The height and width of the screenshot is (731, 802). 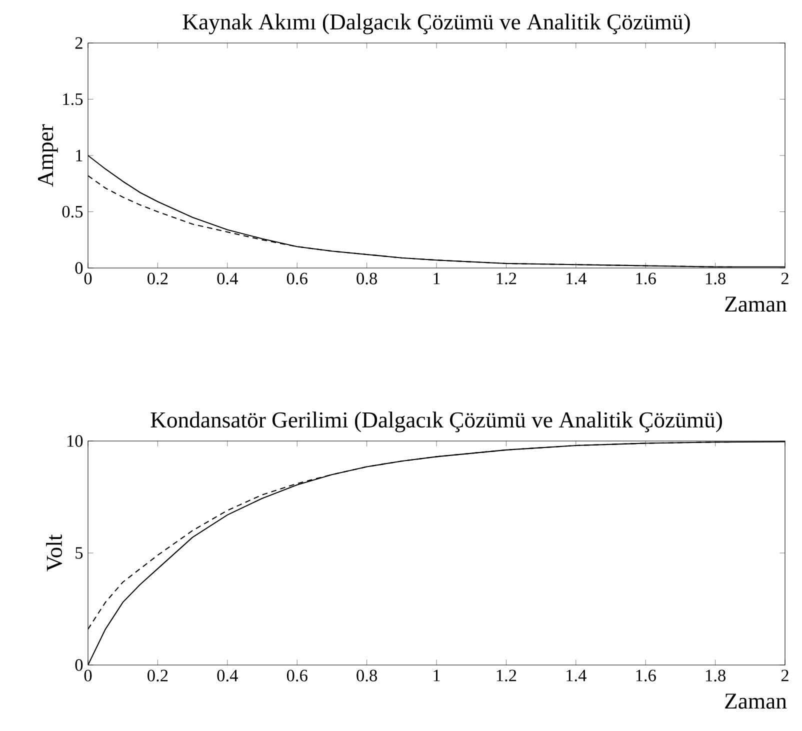 I want to click on y-tick-label: 2, so click(x=78, y=43).